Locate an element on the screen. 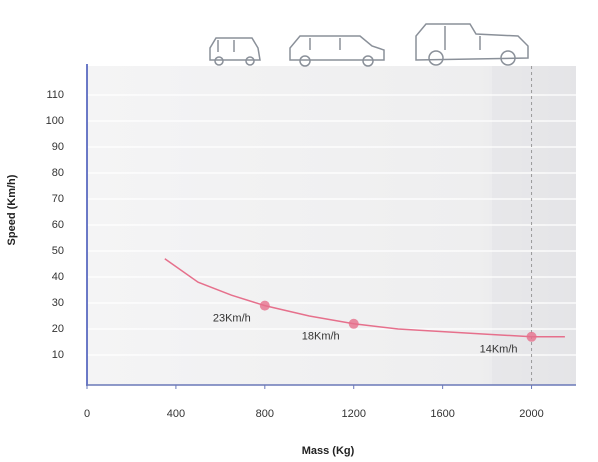 This screenshot has width=598, height=462. y-tick-label: 70 is located at coordinates (58, 199).